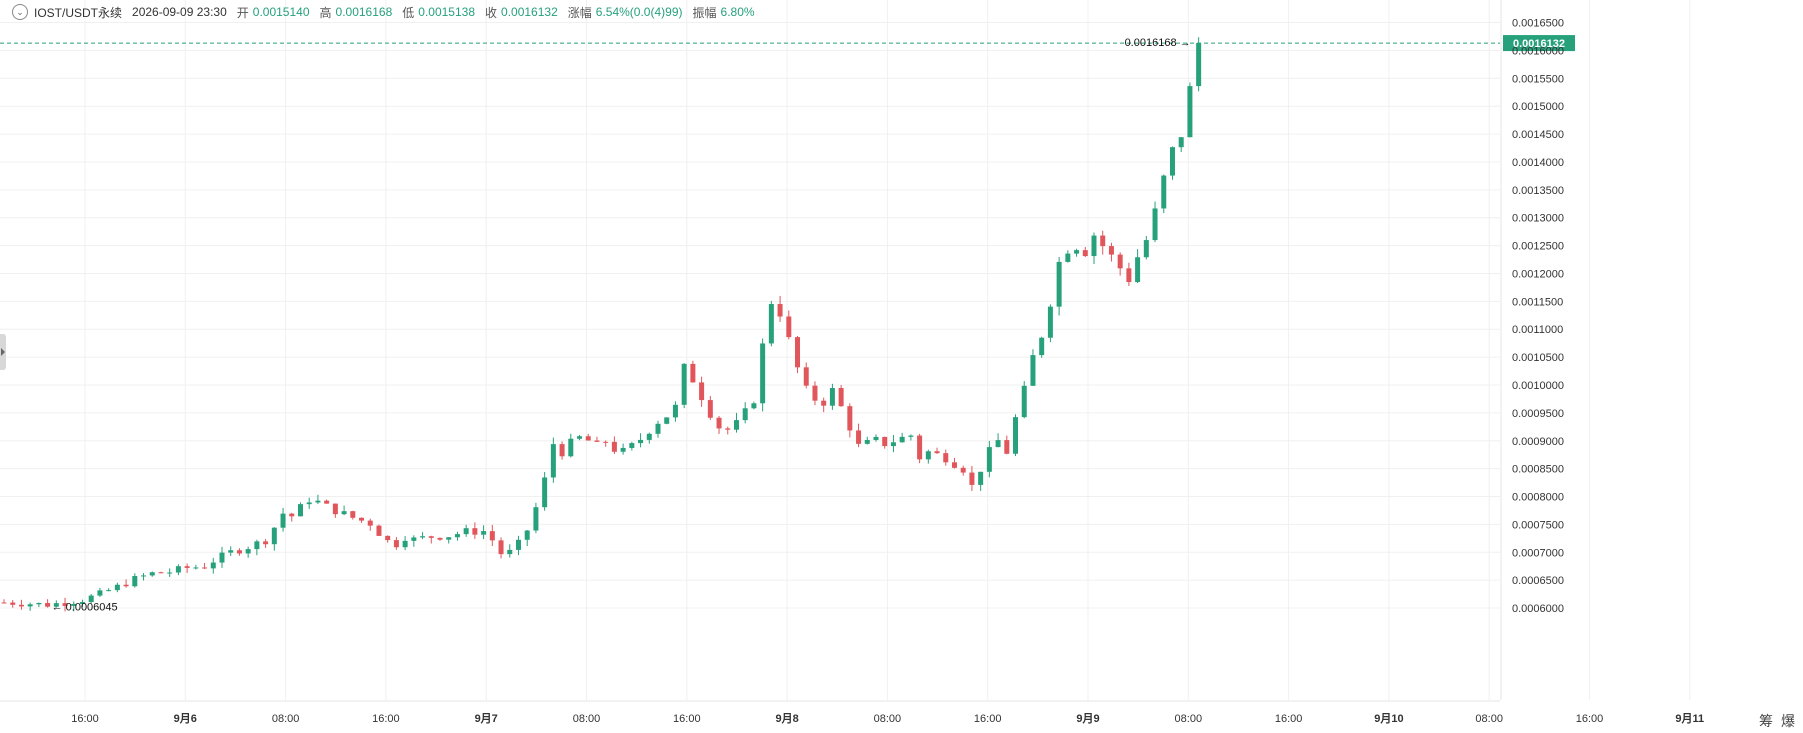 The width and height of the screenshot is (1803, 733). What do you see at coordinates (20, 12) in the screenshot?
I see `chevron-down-icon: ⌄` at bounding box center [20, 12].